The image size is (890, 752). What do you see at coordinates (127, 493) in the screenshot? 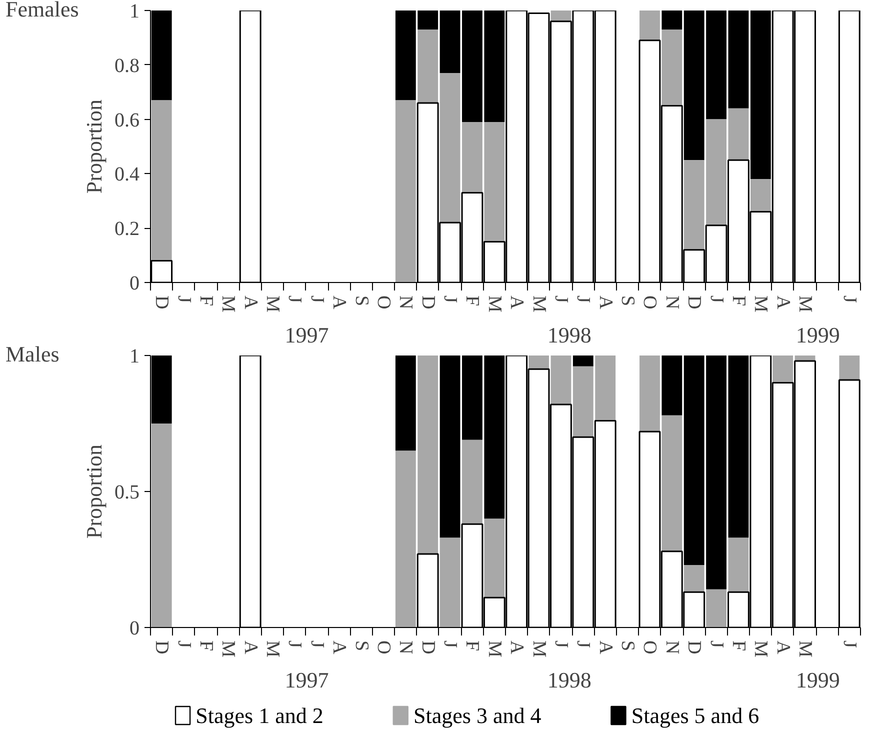
I see `y-tick-label: 0.5` at bounding box center [127, 493].